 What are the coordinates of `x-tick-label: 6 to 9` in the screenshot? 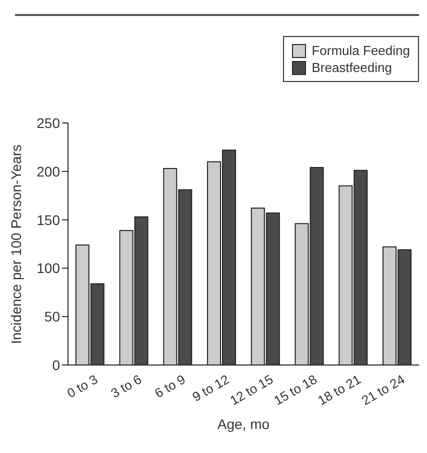 It's located at (170, 386).